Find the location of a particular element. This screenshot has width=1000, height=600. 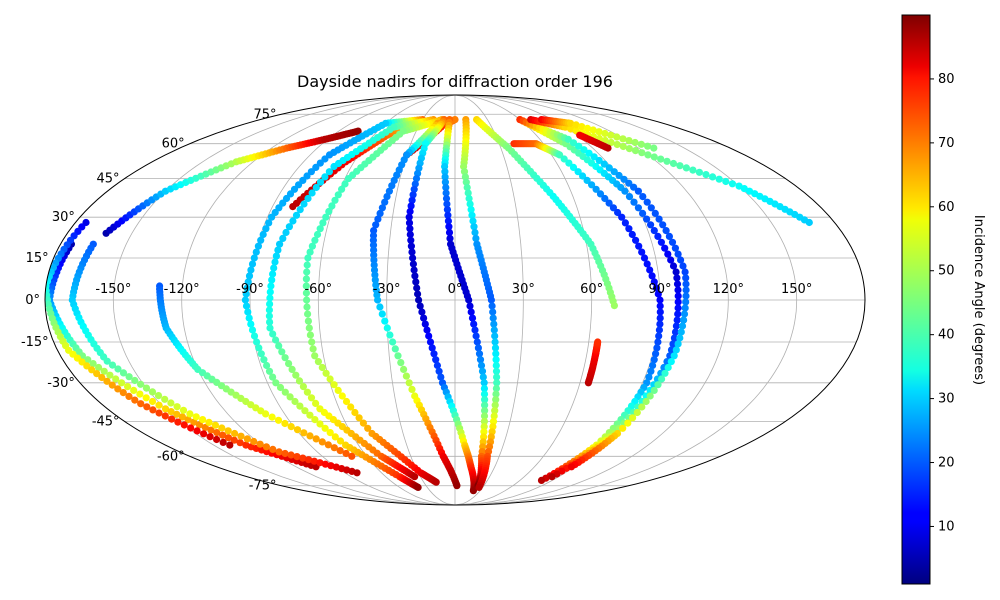

x-tick-label: -120° is located at coordinates (182, 289).